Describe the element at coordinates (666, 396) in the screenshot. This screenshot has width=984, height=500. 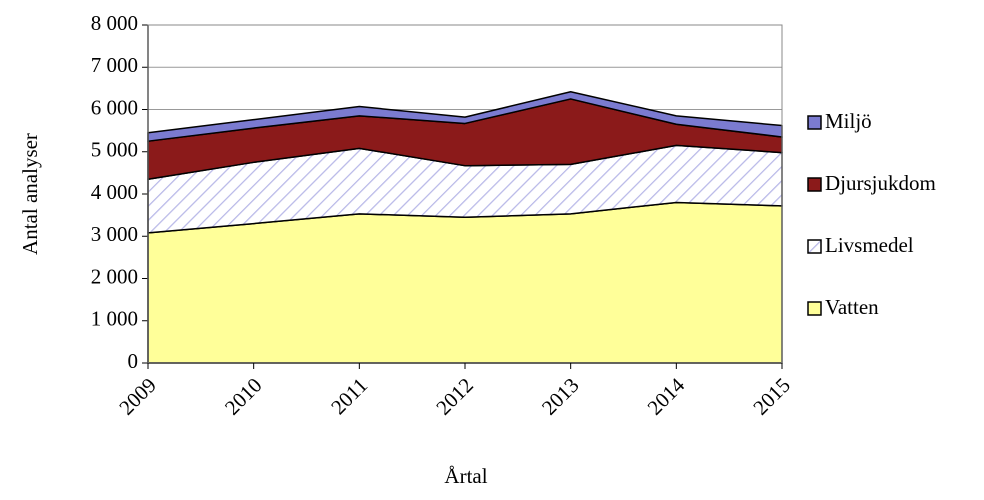
I see `x-tick-label: 2014` at that location.